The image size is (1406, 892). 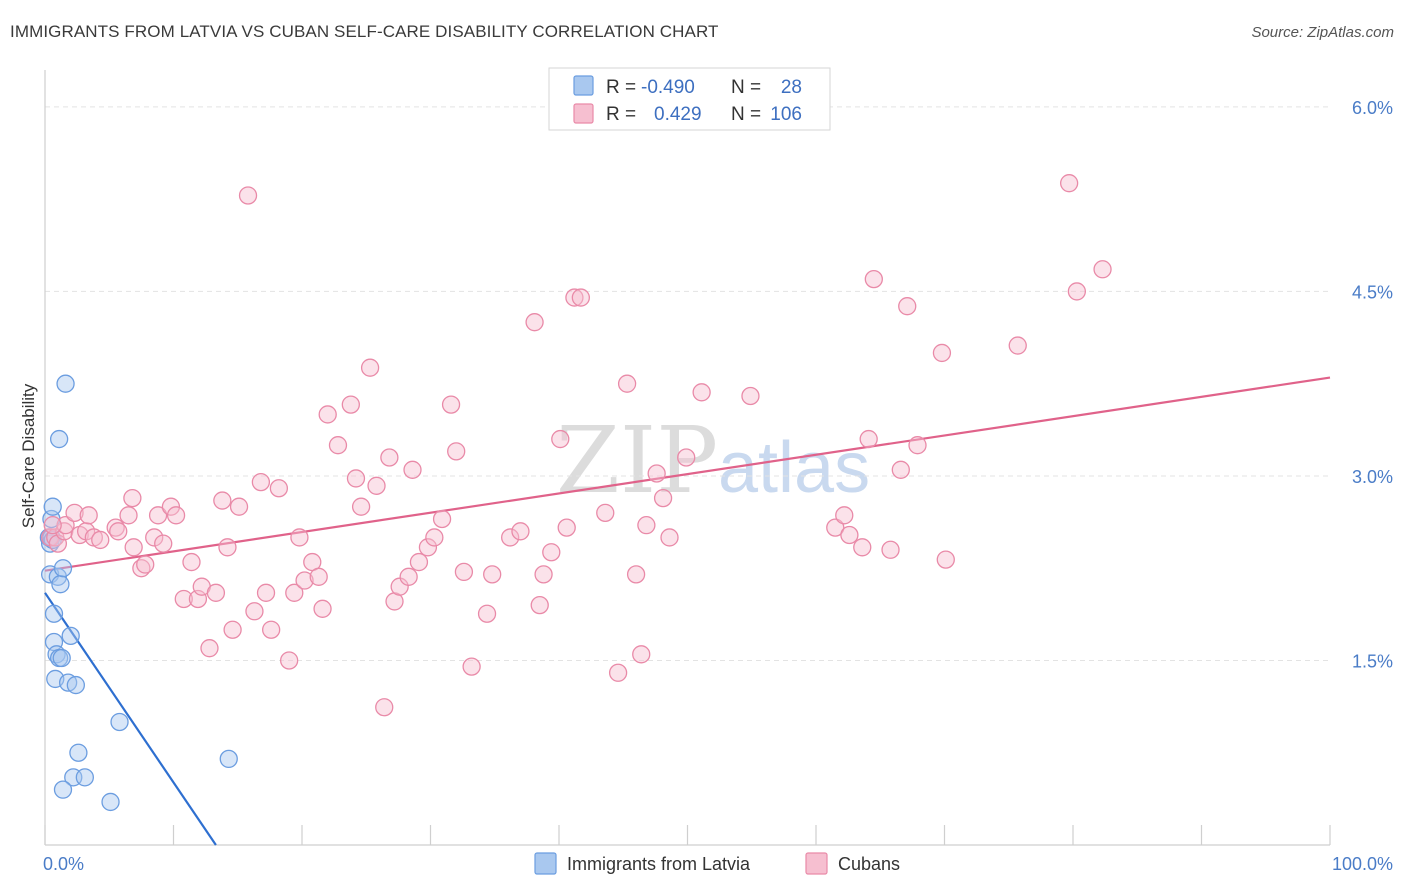 I want to click on y-tick-labels: 1.5% 3.0% 4.5% 6.0%, so click(x=1372, y=385).